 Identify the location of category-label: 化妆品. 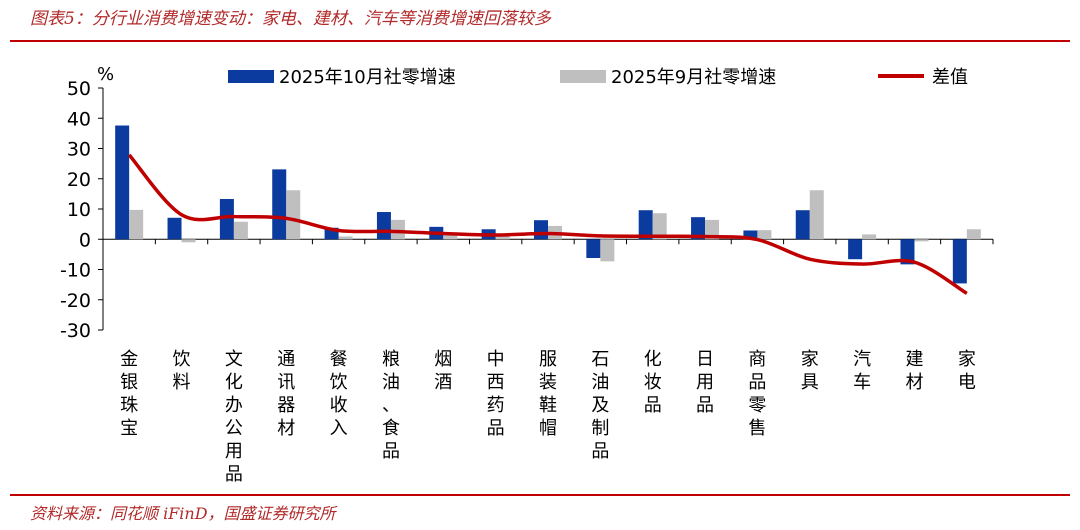
(653, 382).